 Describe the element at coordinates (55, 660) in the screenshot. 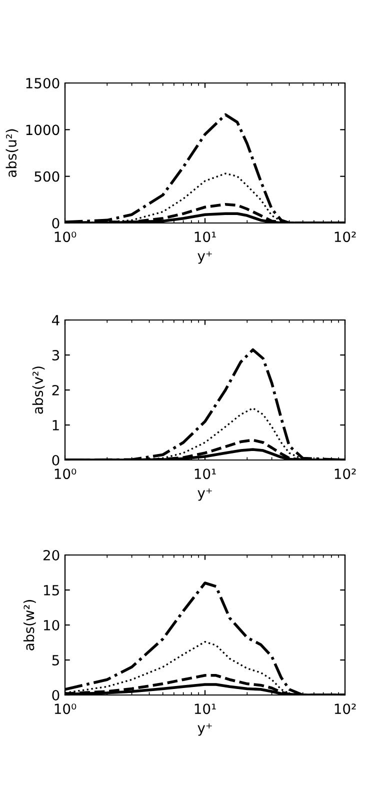

I see `y-tick-label: 5` at that location.